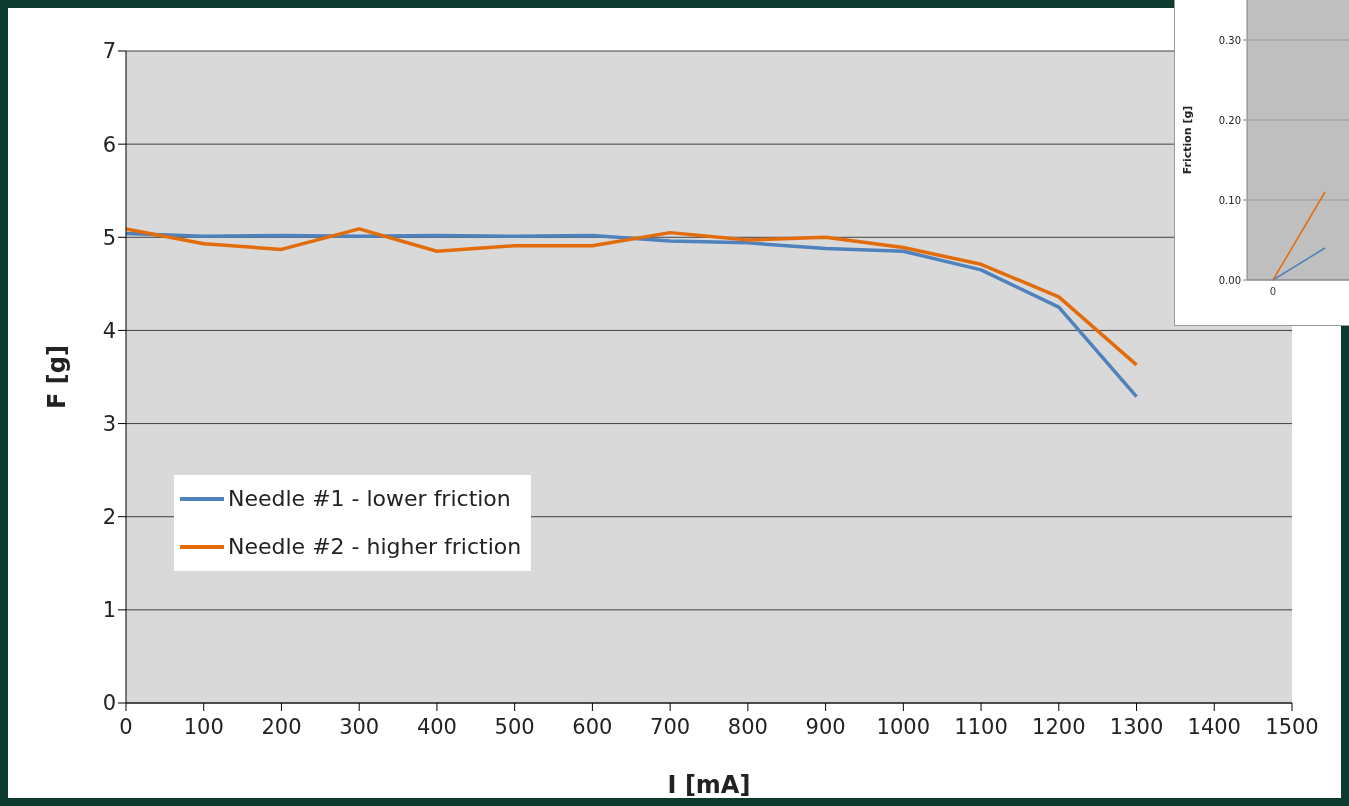  What do you see at coordinates (1214, 726) in the screenshot?
I see `x-tick-label: 1400` at bounding box center [1214, 726].